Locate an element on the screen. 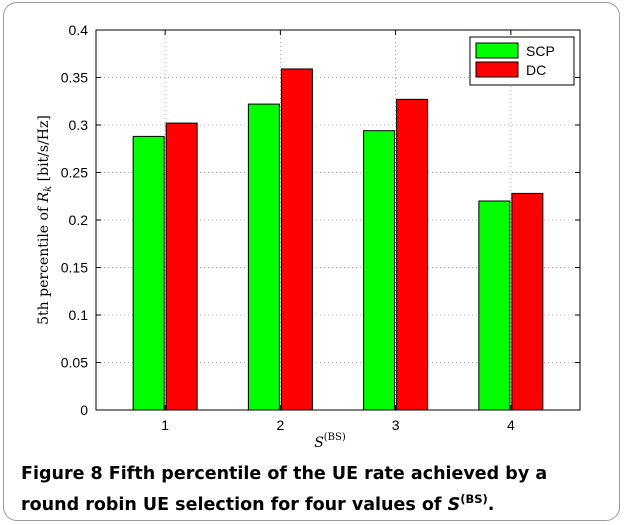 The width and height of the screenshot is (625, 525). y-axis-label: 5th percentile of Rk [bit/s/Hz] is located at coordinates (45, 220).